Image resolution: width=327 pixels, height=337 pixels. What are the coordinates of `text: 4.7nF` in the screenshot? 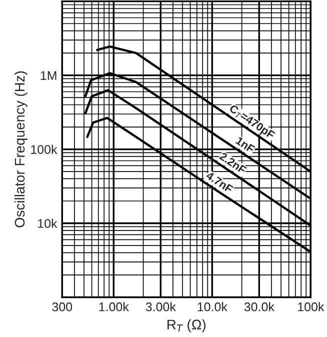 It's located at (220, 182).